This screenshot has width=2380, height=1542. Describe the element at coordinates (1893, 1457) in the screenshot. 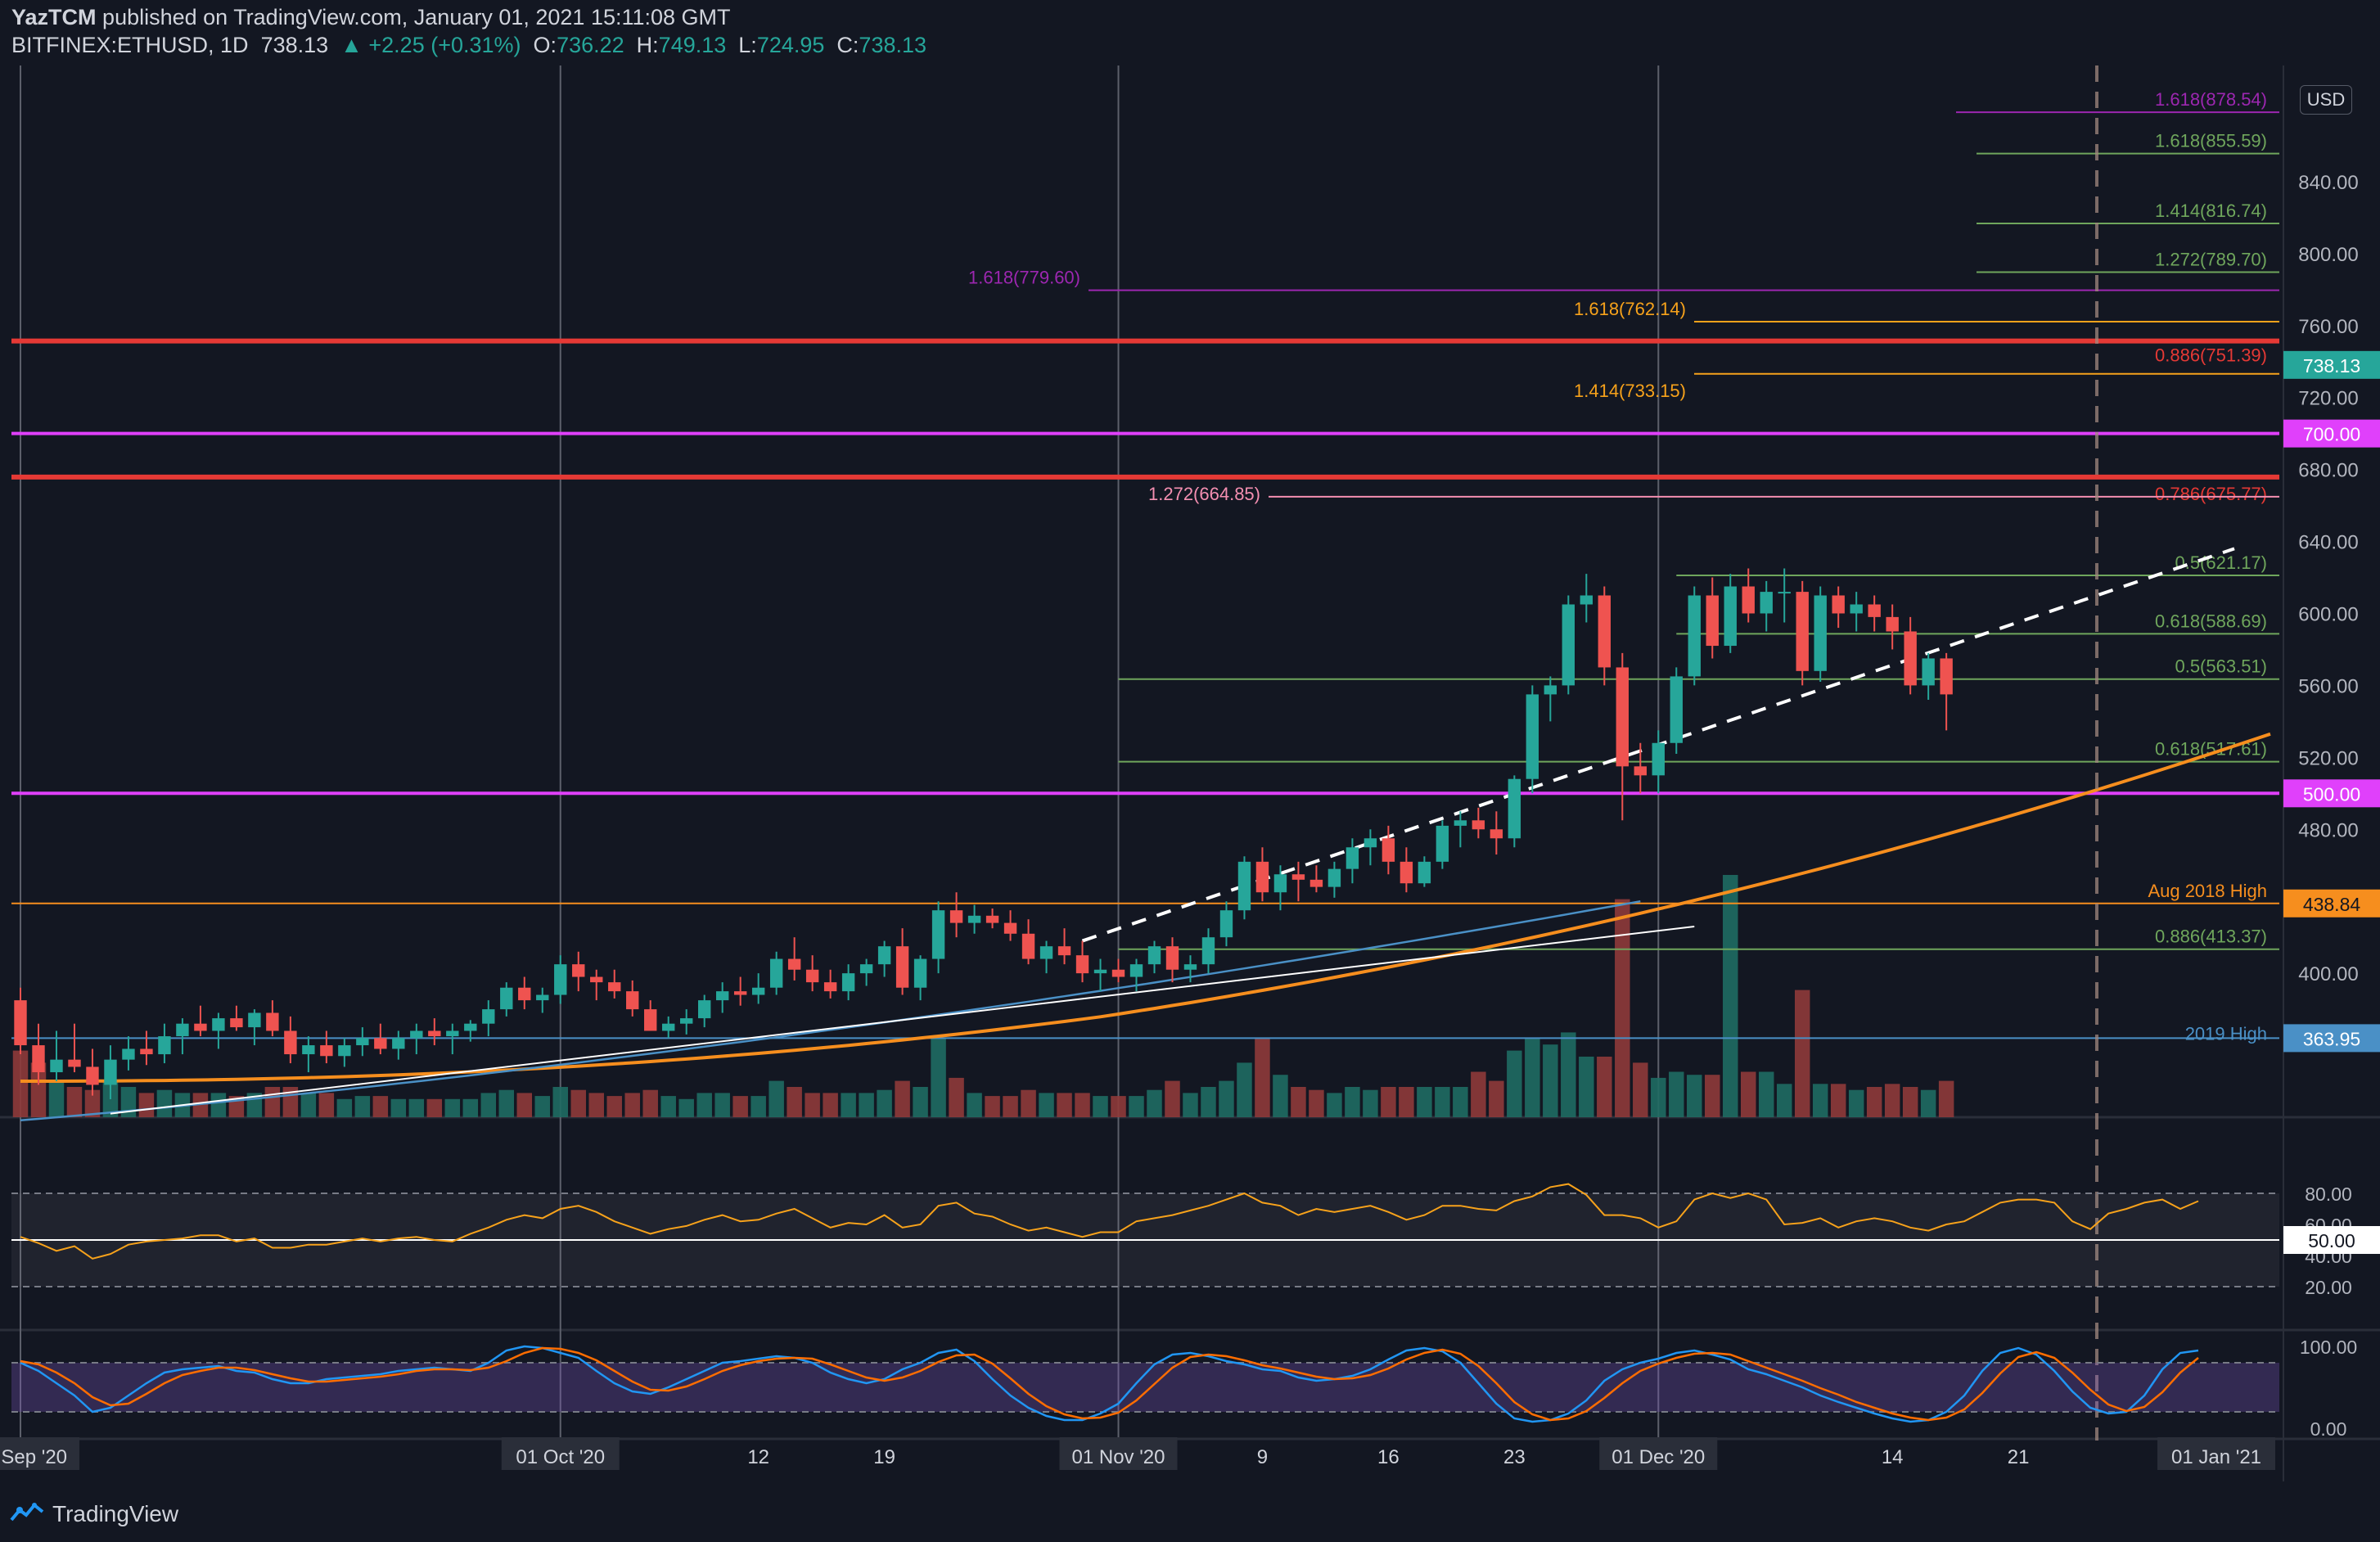

I see `time-axis-label: 14` at that location.